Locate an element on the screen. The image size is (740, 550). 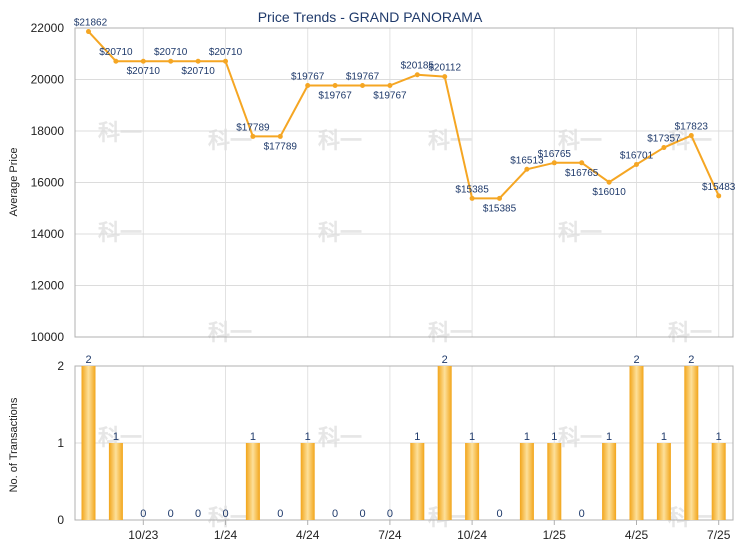
x-tick-label: 4/25 is located at coordinates (637, 535).